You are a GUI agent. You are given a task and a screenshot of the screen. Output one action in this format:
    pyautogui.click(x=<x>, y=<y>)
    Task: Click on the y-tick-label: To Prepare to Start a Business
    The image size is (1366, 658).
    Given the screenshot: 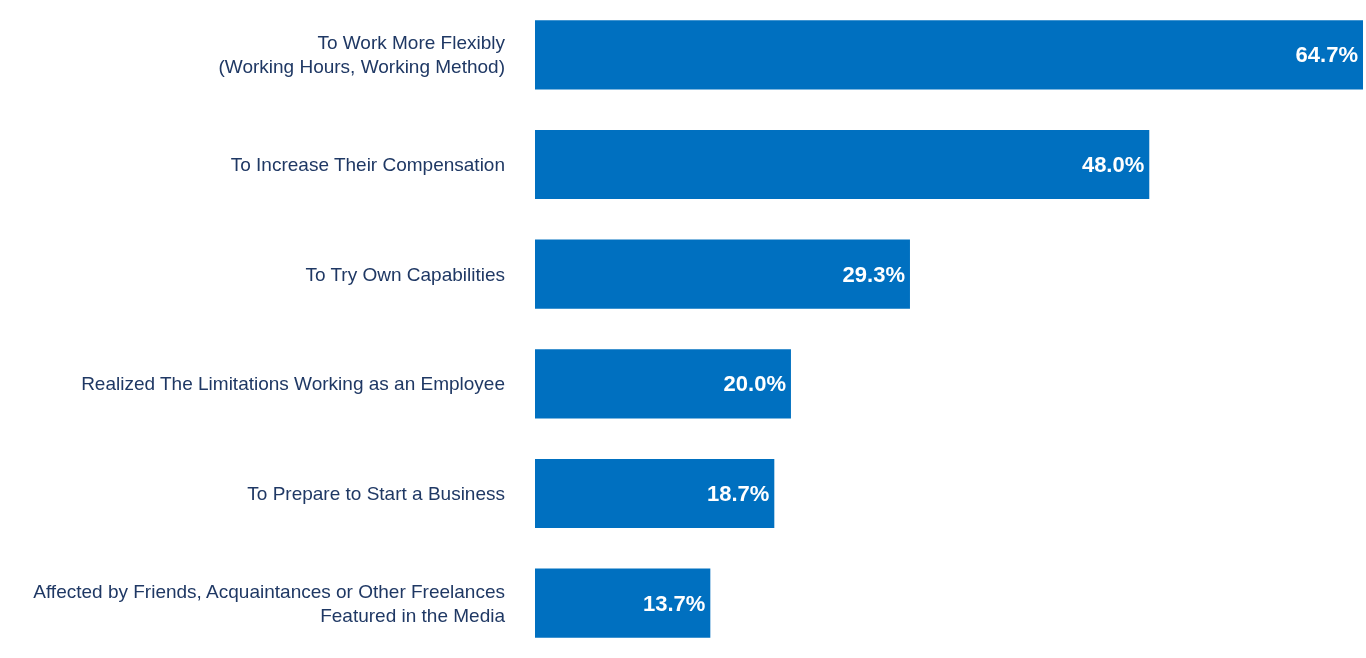 What is the action you would take?
    pyautogui.click(x=376, y=493)
    